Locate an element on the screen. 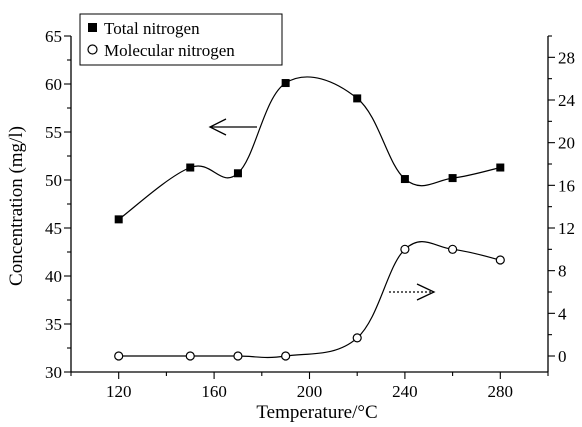 The height and width of the screenshot is (427, 582). y-right-tick-label: 20 is located at coordinates (566, 143).